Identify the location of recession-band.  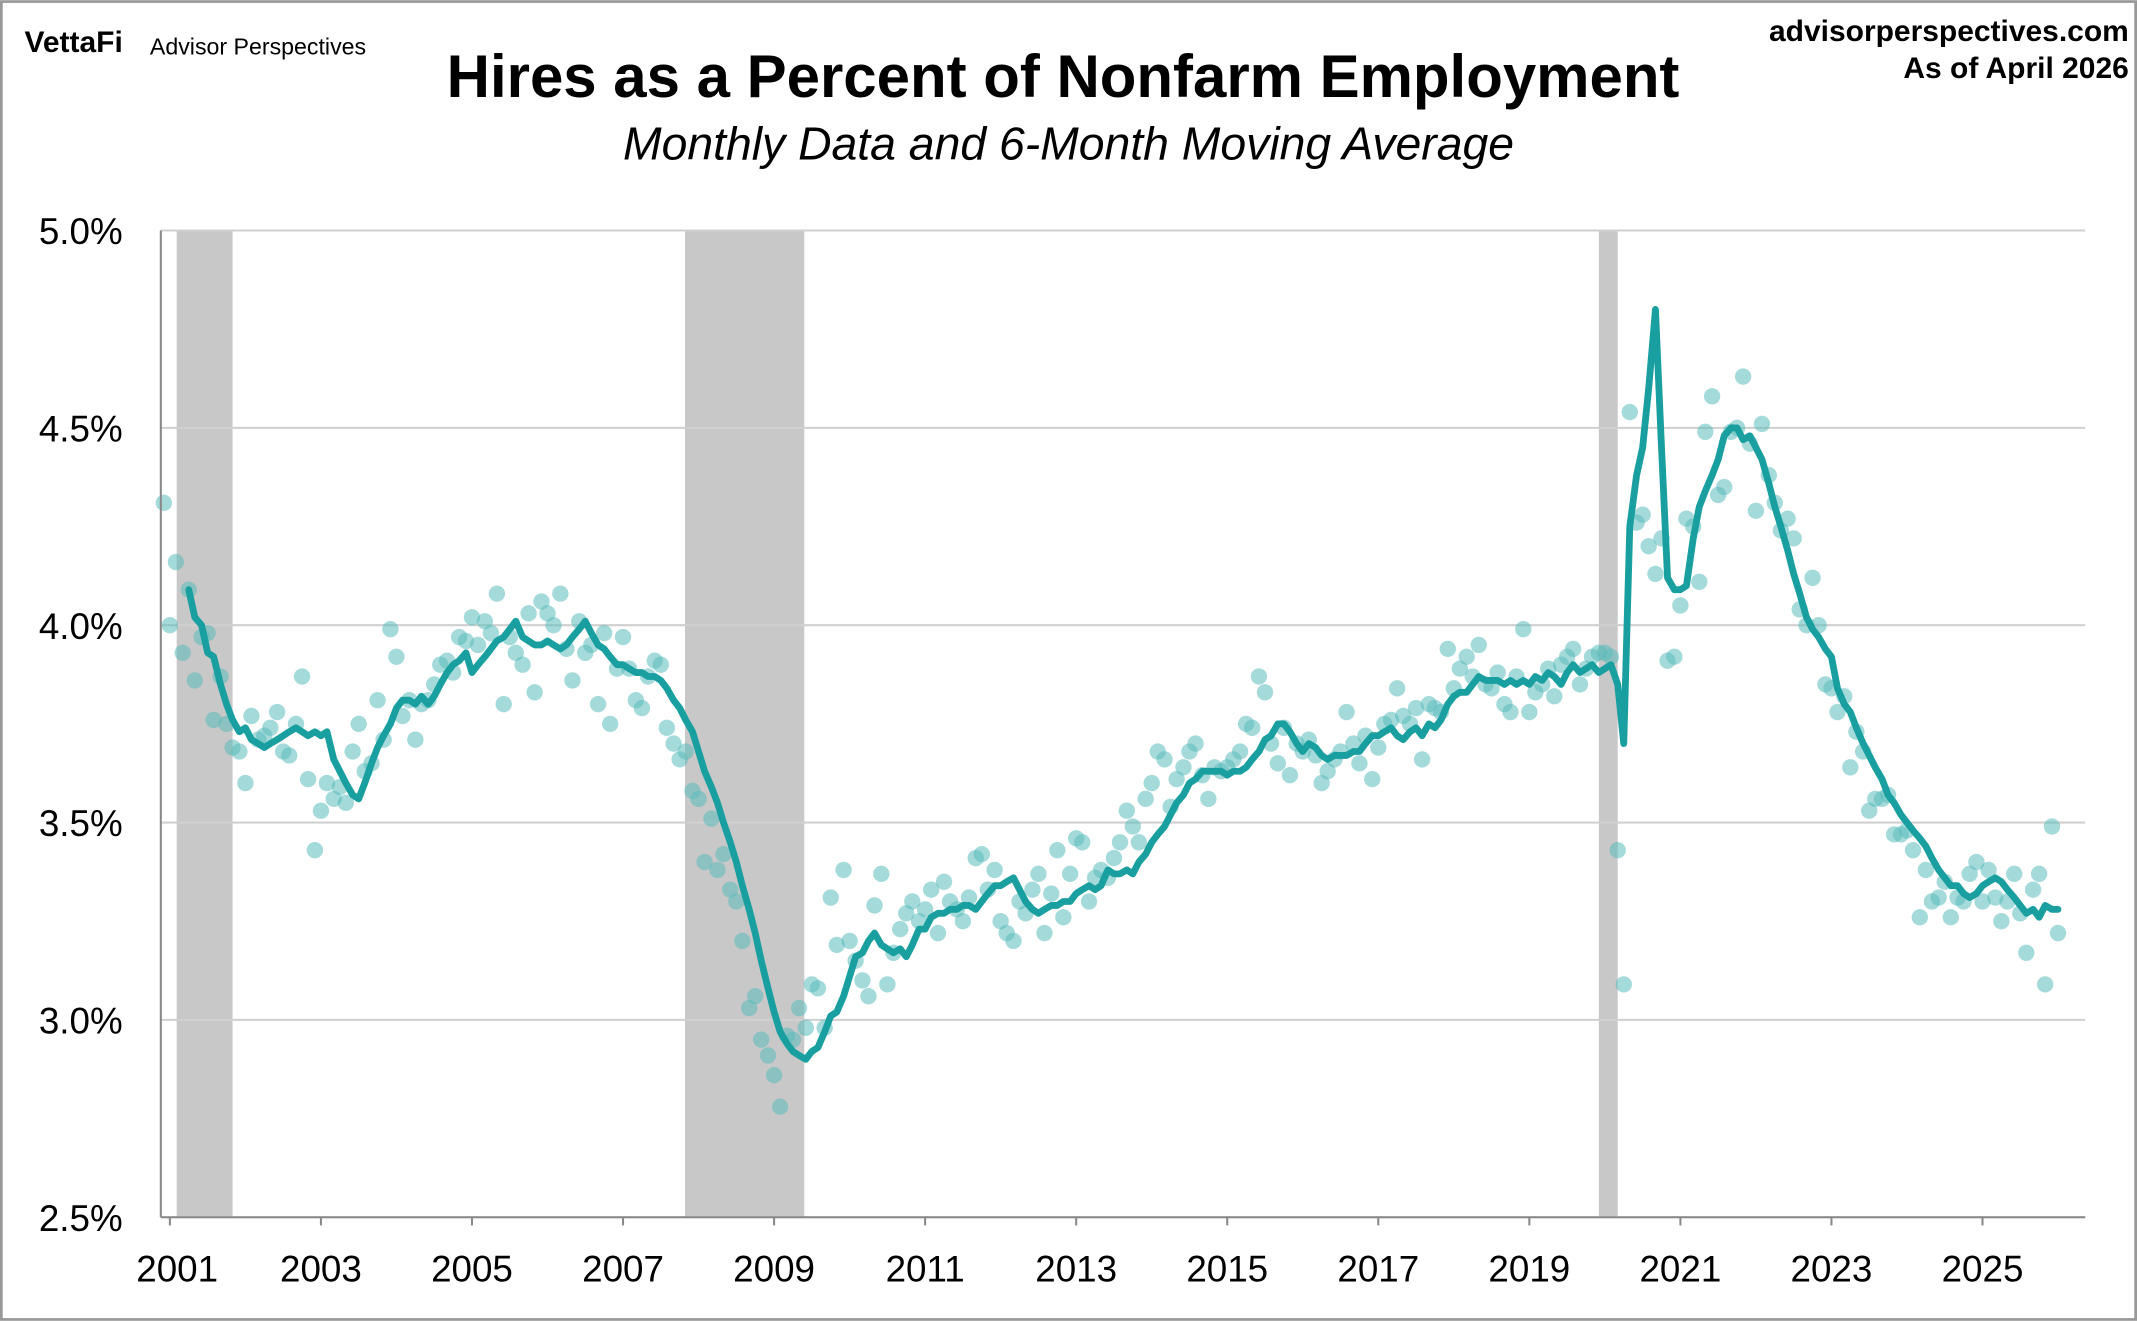
(1608, 724).